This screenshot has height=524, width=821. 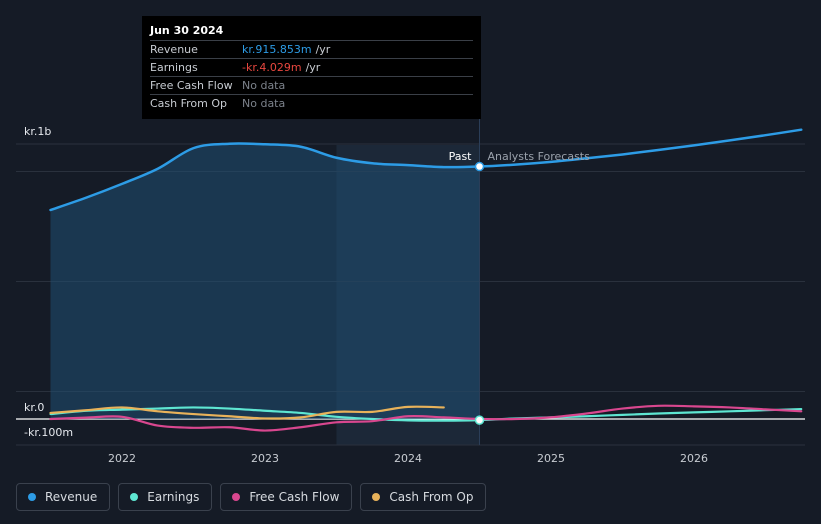 I want to click on tooltip-row-revenue: Revenue kr.915.853m /yr, so click(x=311, y=49).